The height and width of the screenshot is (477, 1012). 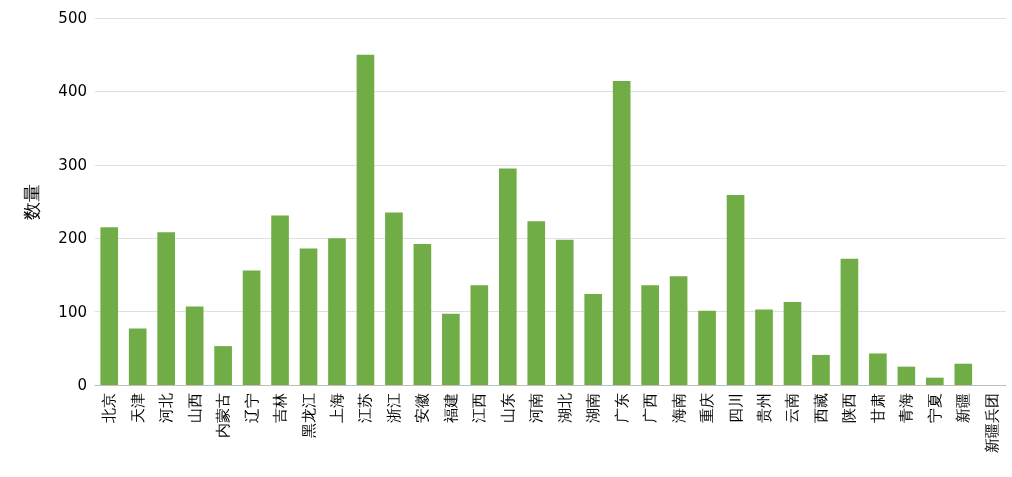 What do you see at coordinates (422, 408) in the screenshot?
I see `x-tick-label: 安徽` at bounding box center [422, 408].